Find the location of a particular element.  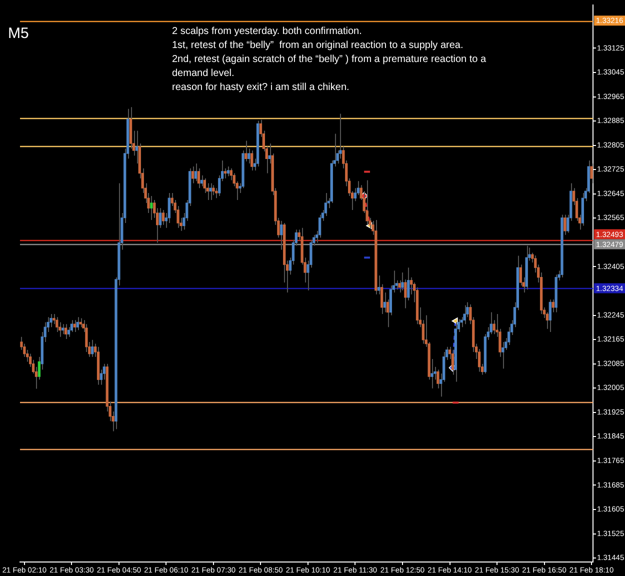

annotation: M5 is located at coordinates (18, 34).